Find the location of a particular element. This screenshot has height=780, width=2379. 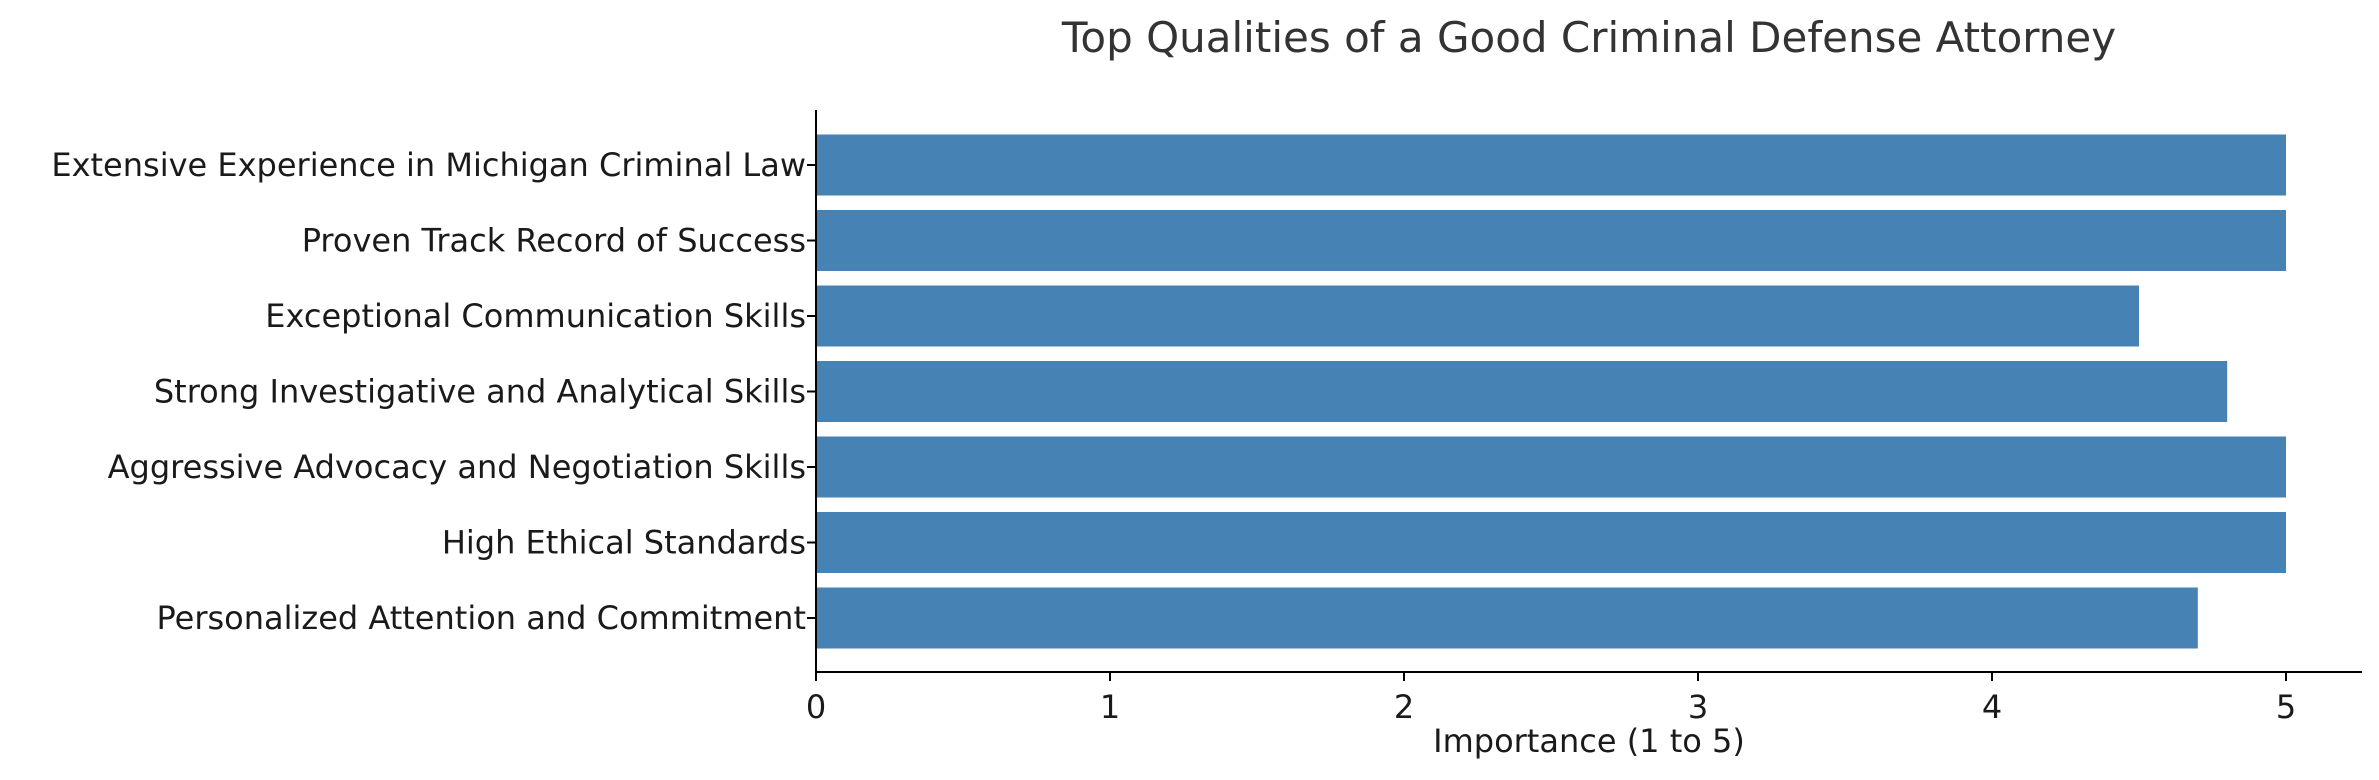

category-label: Personalized Attention and Commitment is located at coordinates (481, 618).